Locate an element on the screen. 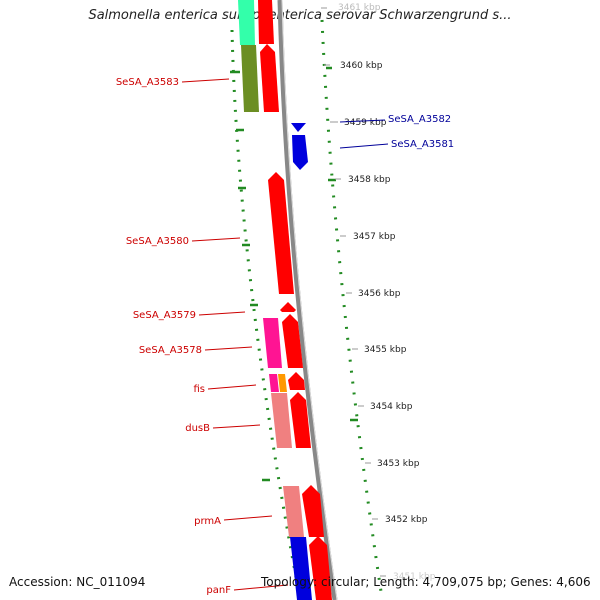 This screenshot has width=600, height=600. tick-label-3459: 3459 kbp is located at coordinates (365, 123).